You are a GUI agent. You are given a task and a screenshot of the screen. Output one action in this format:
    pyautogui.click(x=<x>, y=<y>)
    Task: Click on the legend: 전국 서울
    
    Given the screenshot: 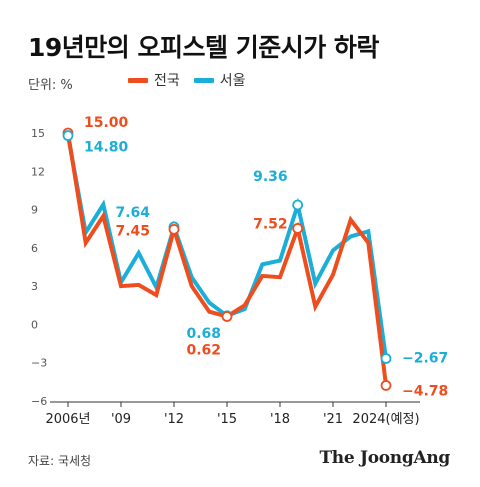 What is the action you would take?
    pyautogui.click(x=187, y=80)
    